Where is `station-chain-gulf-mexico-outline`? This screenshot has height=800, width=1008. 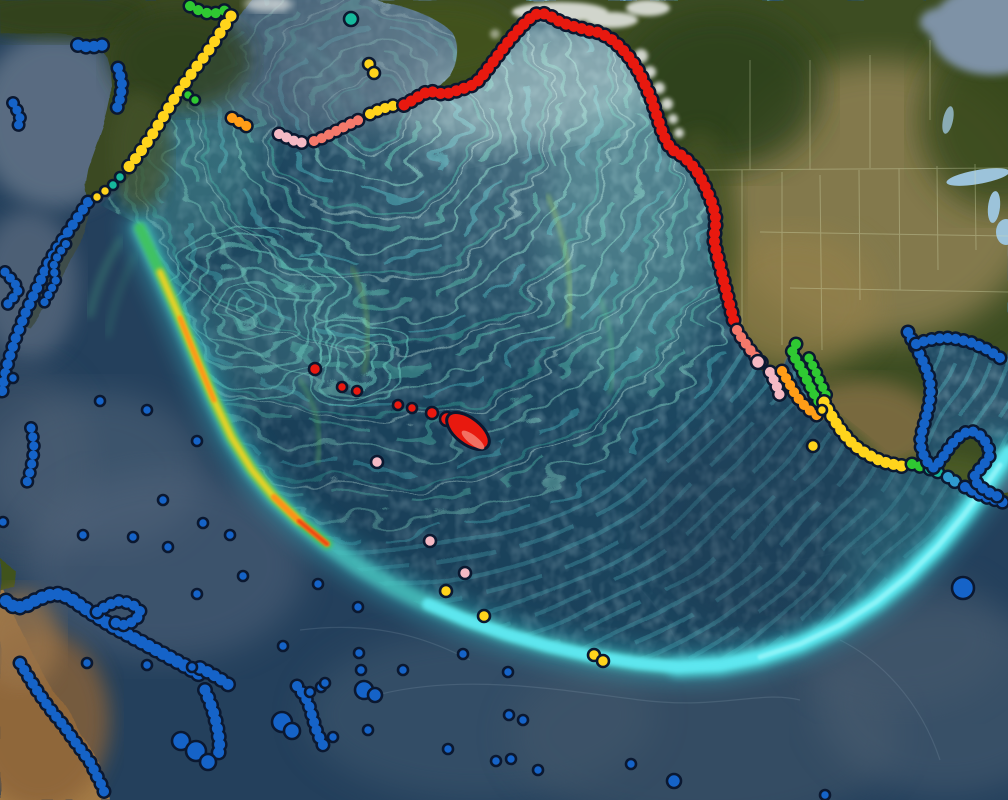
station-chain-gulf-mexico-outline is located at coordinates (953, 414).